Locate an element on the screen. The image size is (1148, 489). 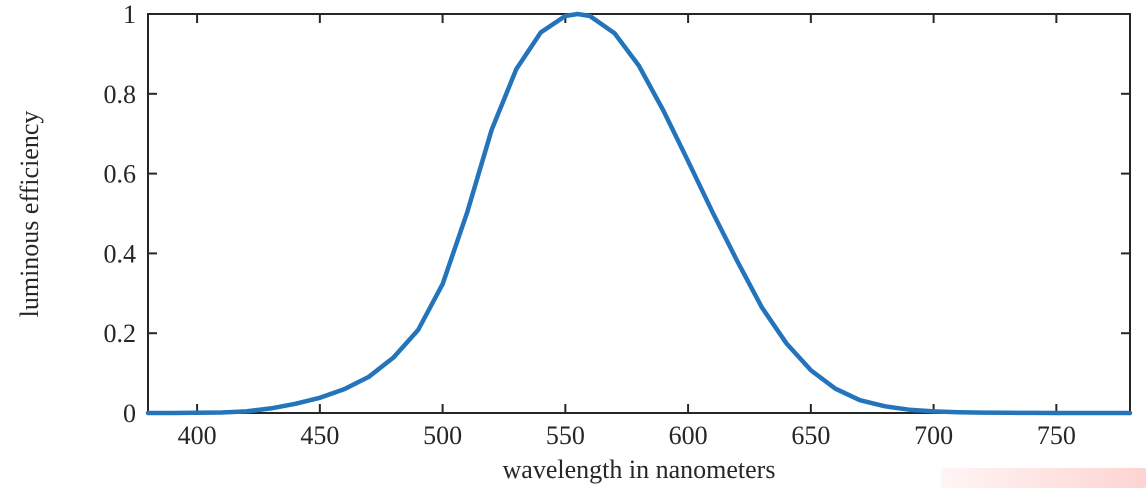
x-tick-label: 650 is located at coordinates (810, 435).